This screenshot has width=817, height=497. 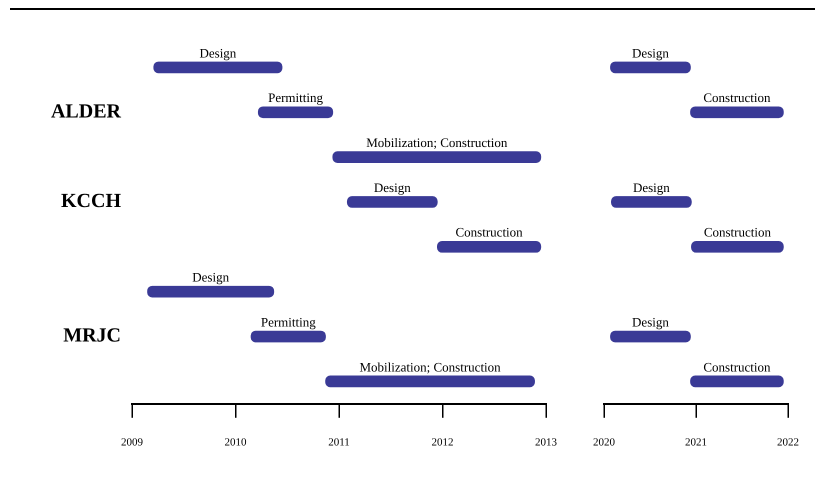 I want to click on x-tick-label: 2013, so click(x=546, y=442).